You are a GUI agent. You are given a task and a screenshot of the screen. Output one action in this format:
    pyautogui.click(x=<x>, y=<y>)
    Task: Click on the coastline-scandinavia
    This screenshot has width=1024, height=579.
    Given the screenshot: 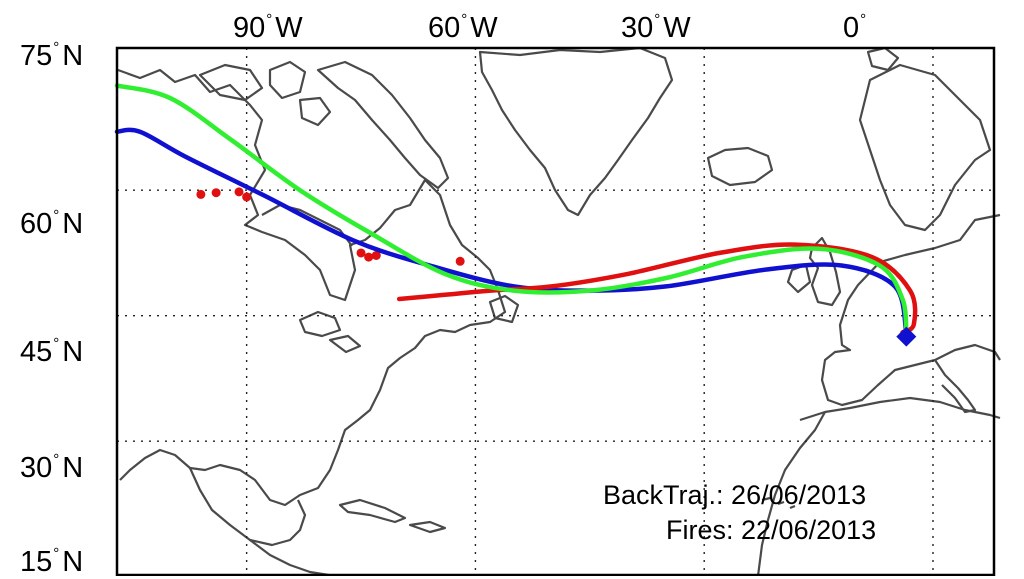 What is the action you would take?
    pyautogui.click(x=925, y=147)
    